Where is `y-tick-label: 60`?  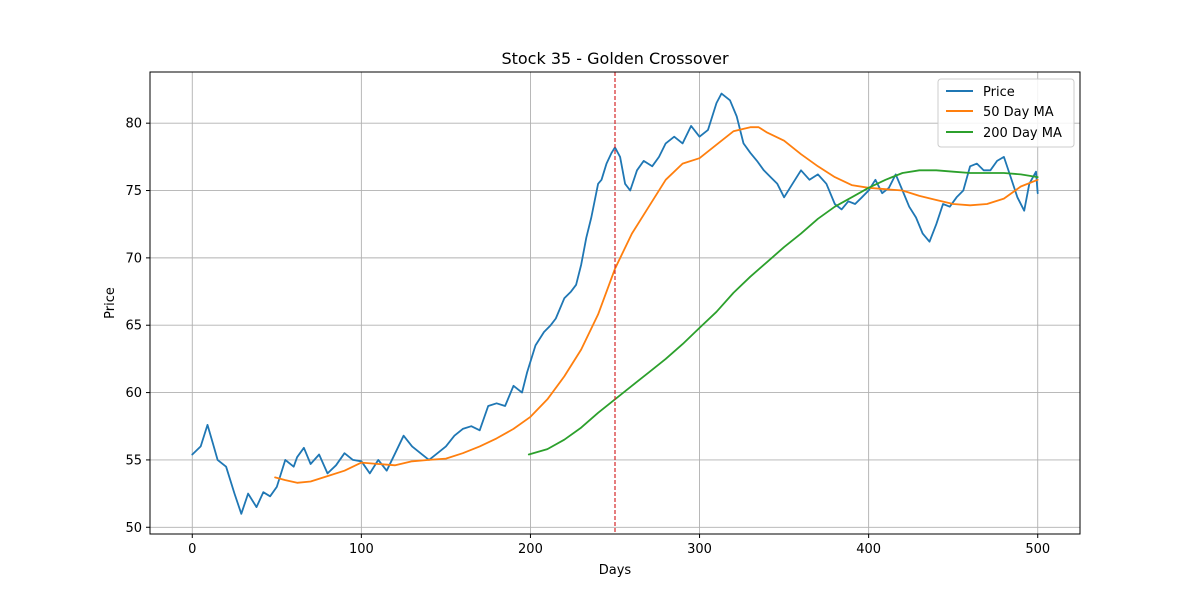
y-tick-label: 60 is located at coordinates (133, 393).